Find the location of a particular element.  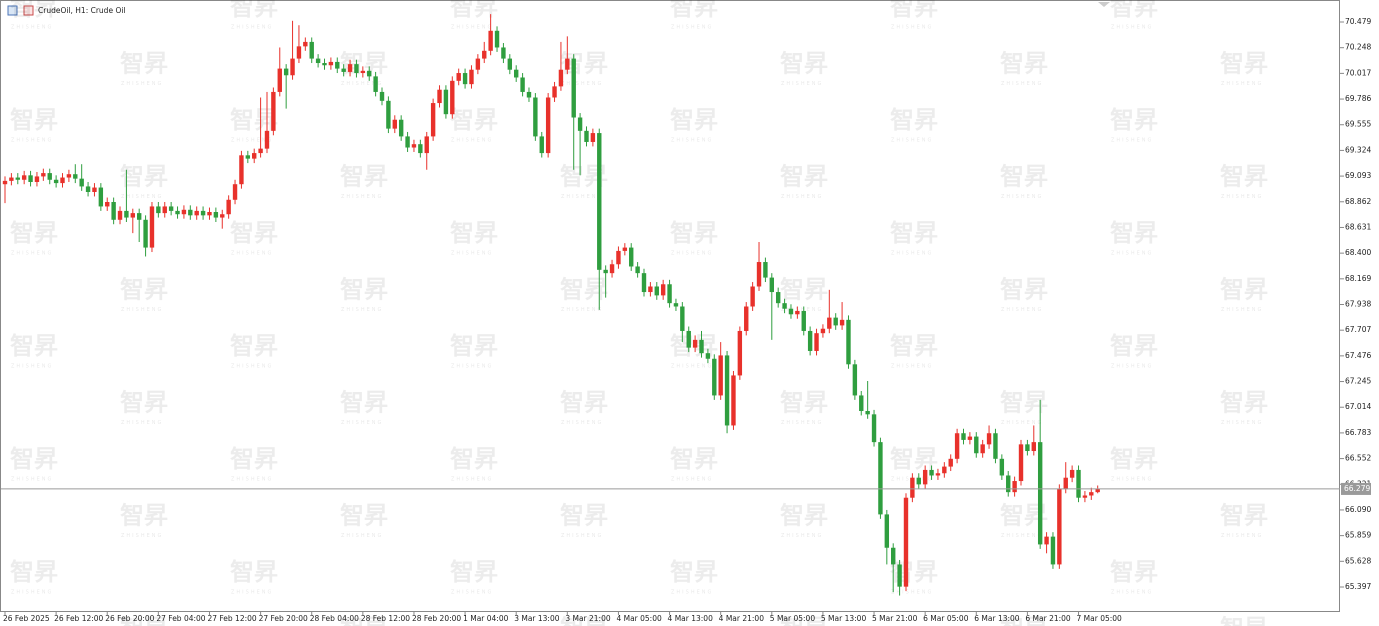

y-tick-label: 65.859 is located at coordinates (1358, 535).